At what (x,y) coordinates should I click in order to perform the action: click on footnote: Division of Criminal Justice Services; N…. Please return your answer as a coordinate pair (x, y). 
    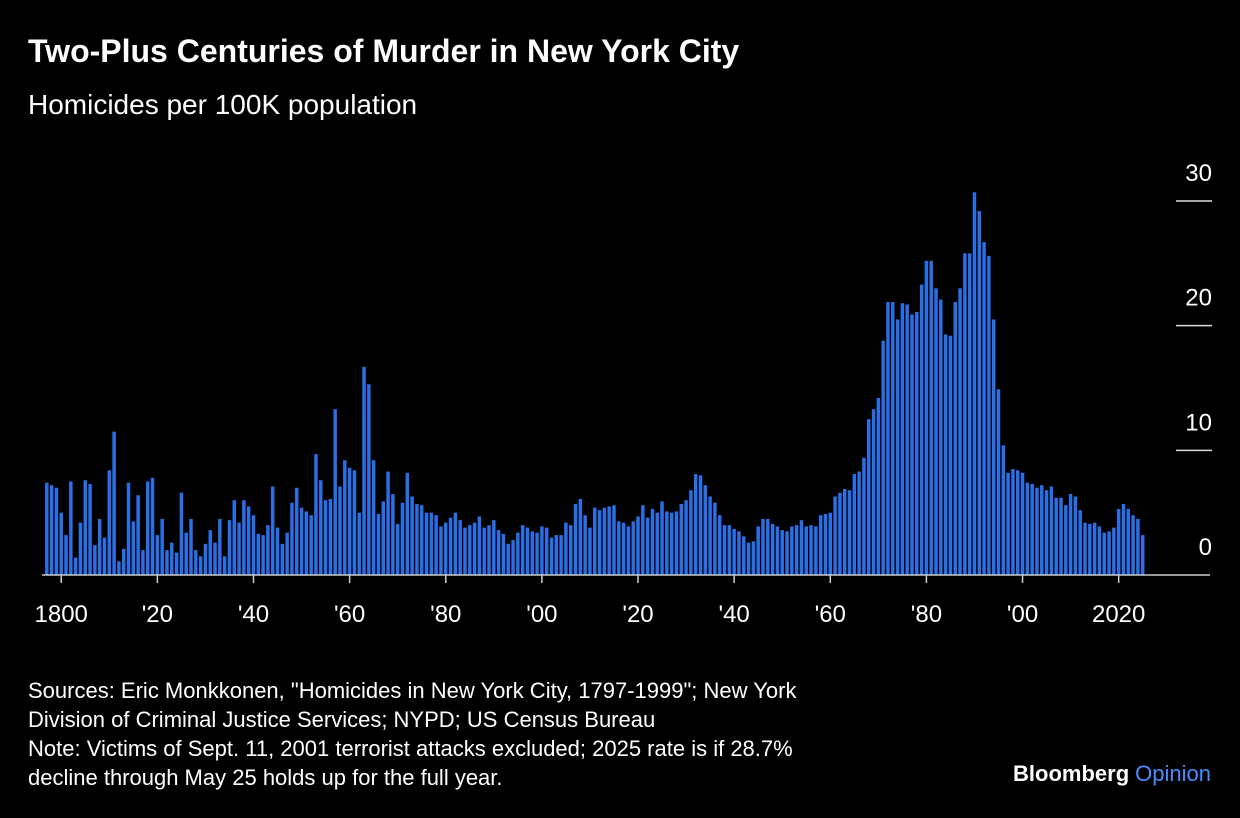
    Looking at the image, I should click on (341, 719).